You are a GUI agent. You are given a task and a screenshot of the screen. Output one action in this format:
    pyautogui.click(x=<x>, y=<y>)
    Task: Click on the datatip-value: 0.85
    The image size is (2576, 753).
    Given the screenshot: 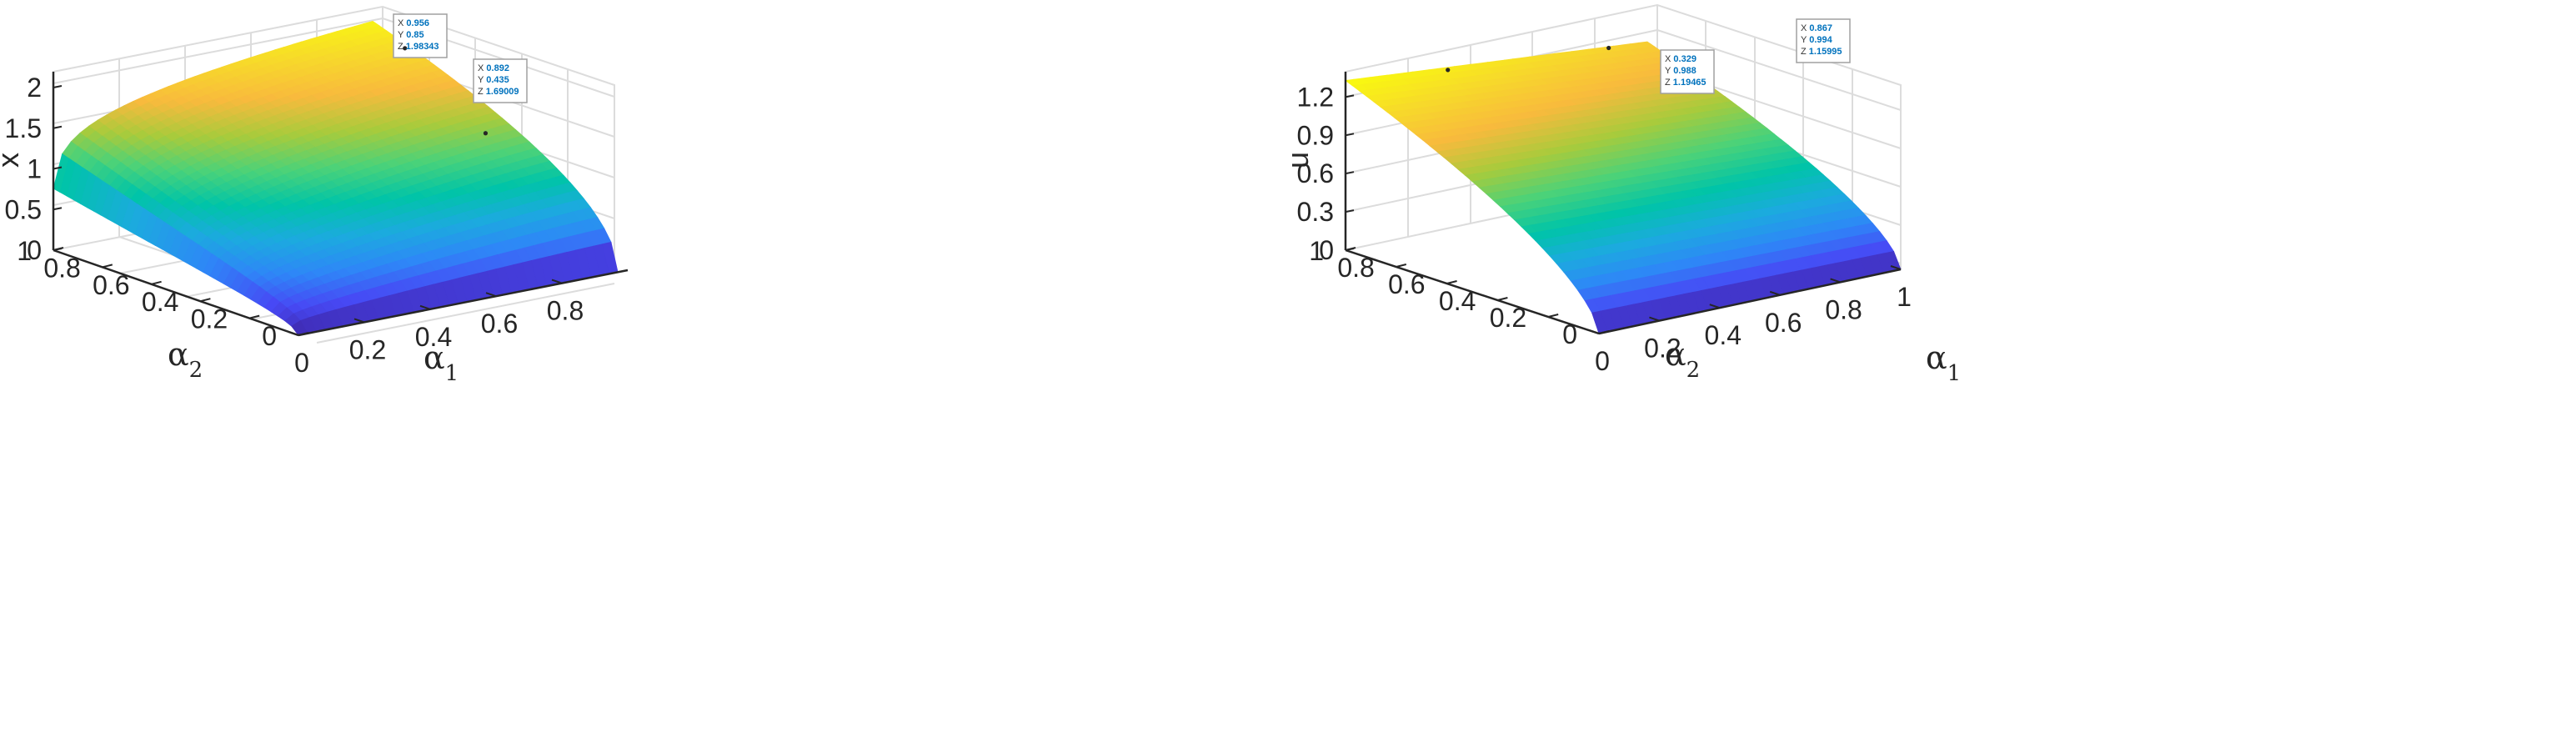 What is the action you would take?
    pyautogui.click(x=414, y=35)
    